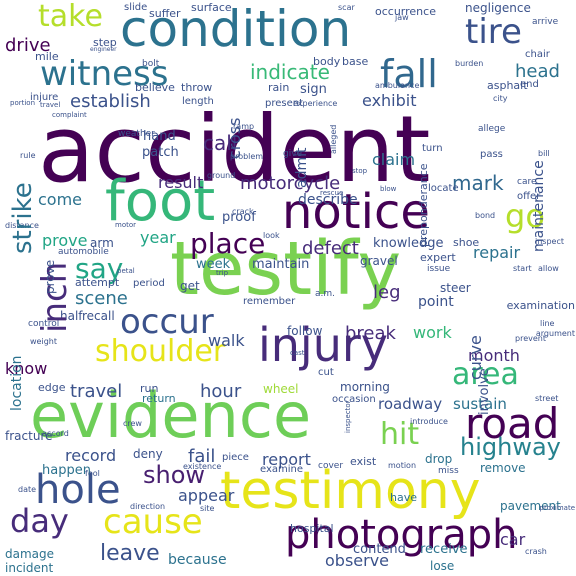  Describe the element at coordinates (181, 182) in the screenshot. I see `cloud-word: result` at that location.